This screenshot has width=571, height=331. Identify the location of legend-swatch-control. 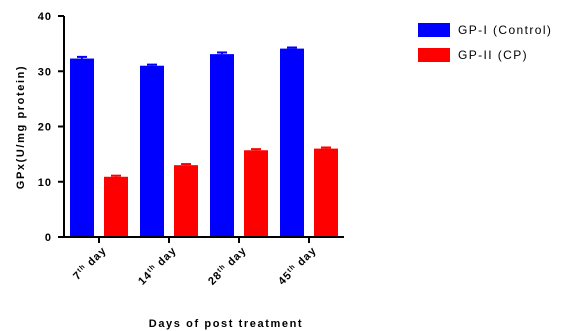
(434, 30).